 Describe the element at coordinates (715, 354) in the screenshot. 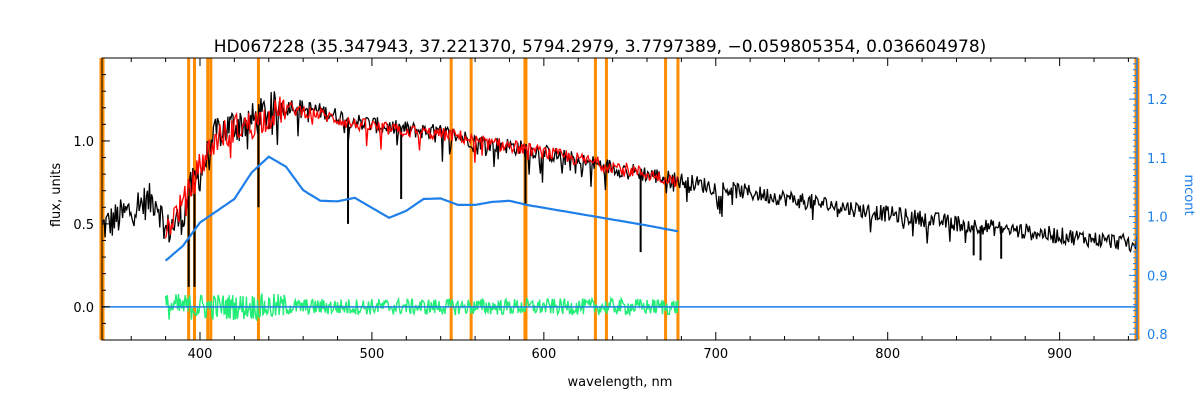

I see `x-tick-label: 700` at that location.